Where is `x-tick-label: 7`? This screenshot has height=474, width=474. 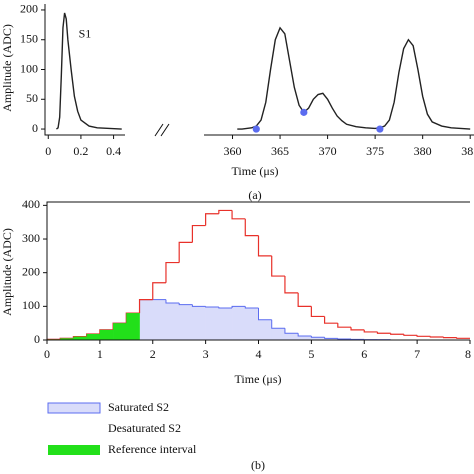
x-tick-label: 7 is located at coordinates (417, 354).